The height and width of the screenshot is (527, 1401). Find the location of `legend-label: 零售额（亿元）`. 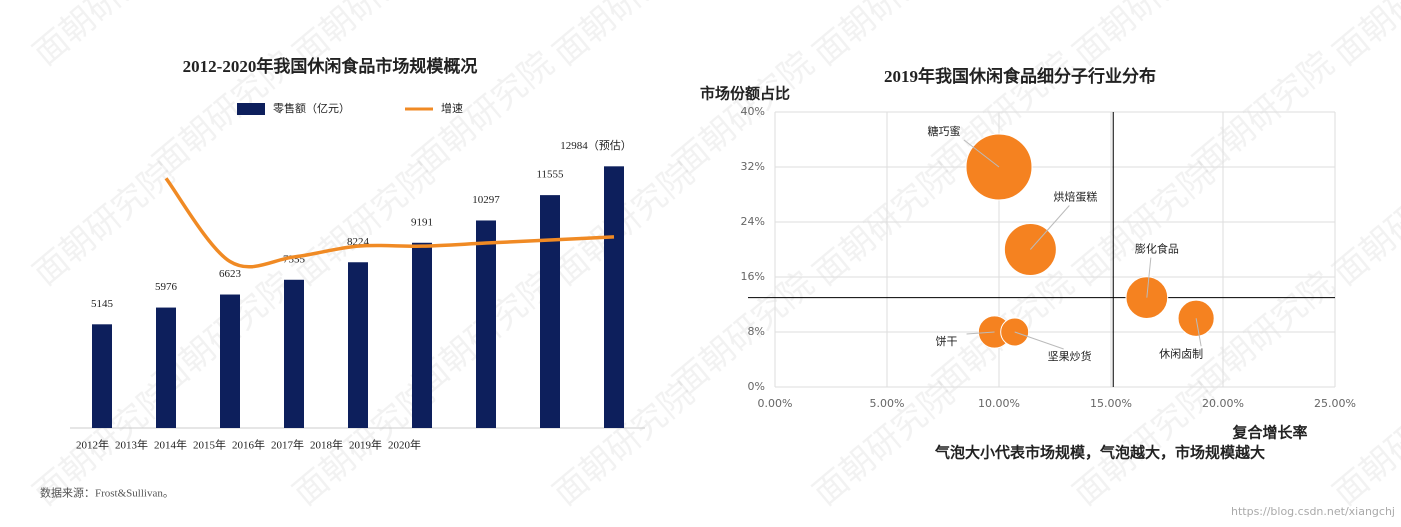

legend-label: 零售额（亿元） is located at coordinates (311, 108).